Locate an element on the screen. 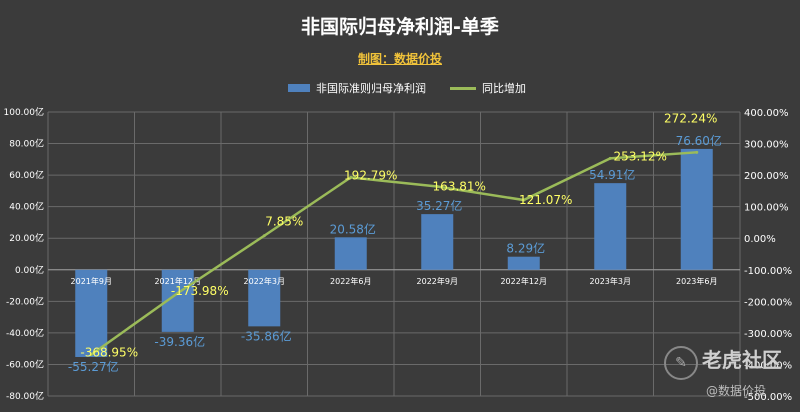  bar-data-label: -55.27亿 is located at coordinates (93, 366).